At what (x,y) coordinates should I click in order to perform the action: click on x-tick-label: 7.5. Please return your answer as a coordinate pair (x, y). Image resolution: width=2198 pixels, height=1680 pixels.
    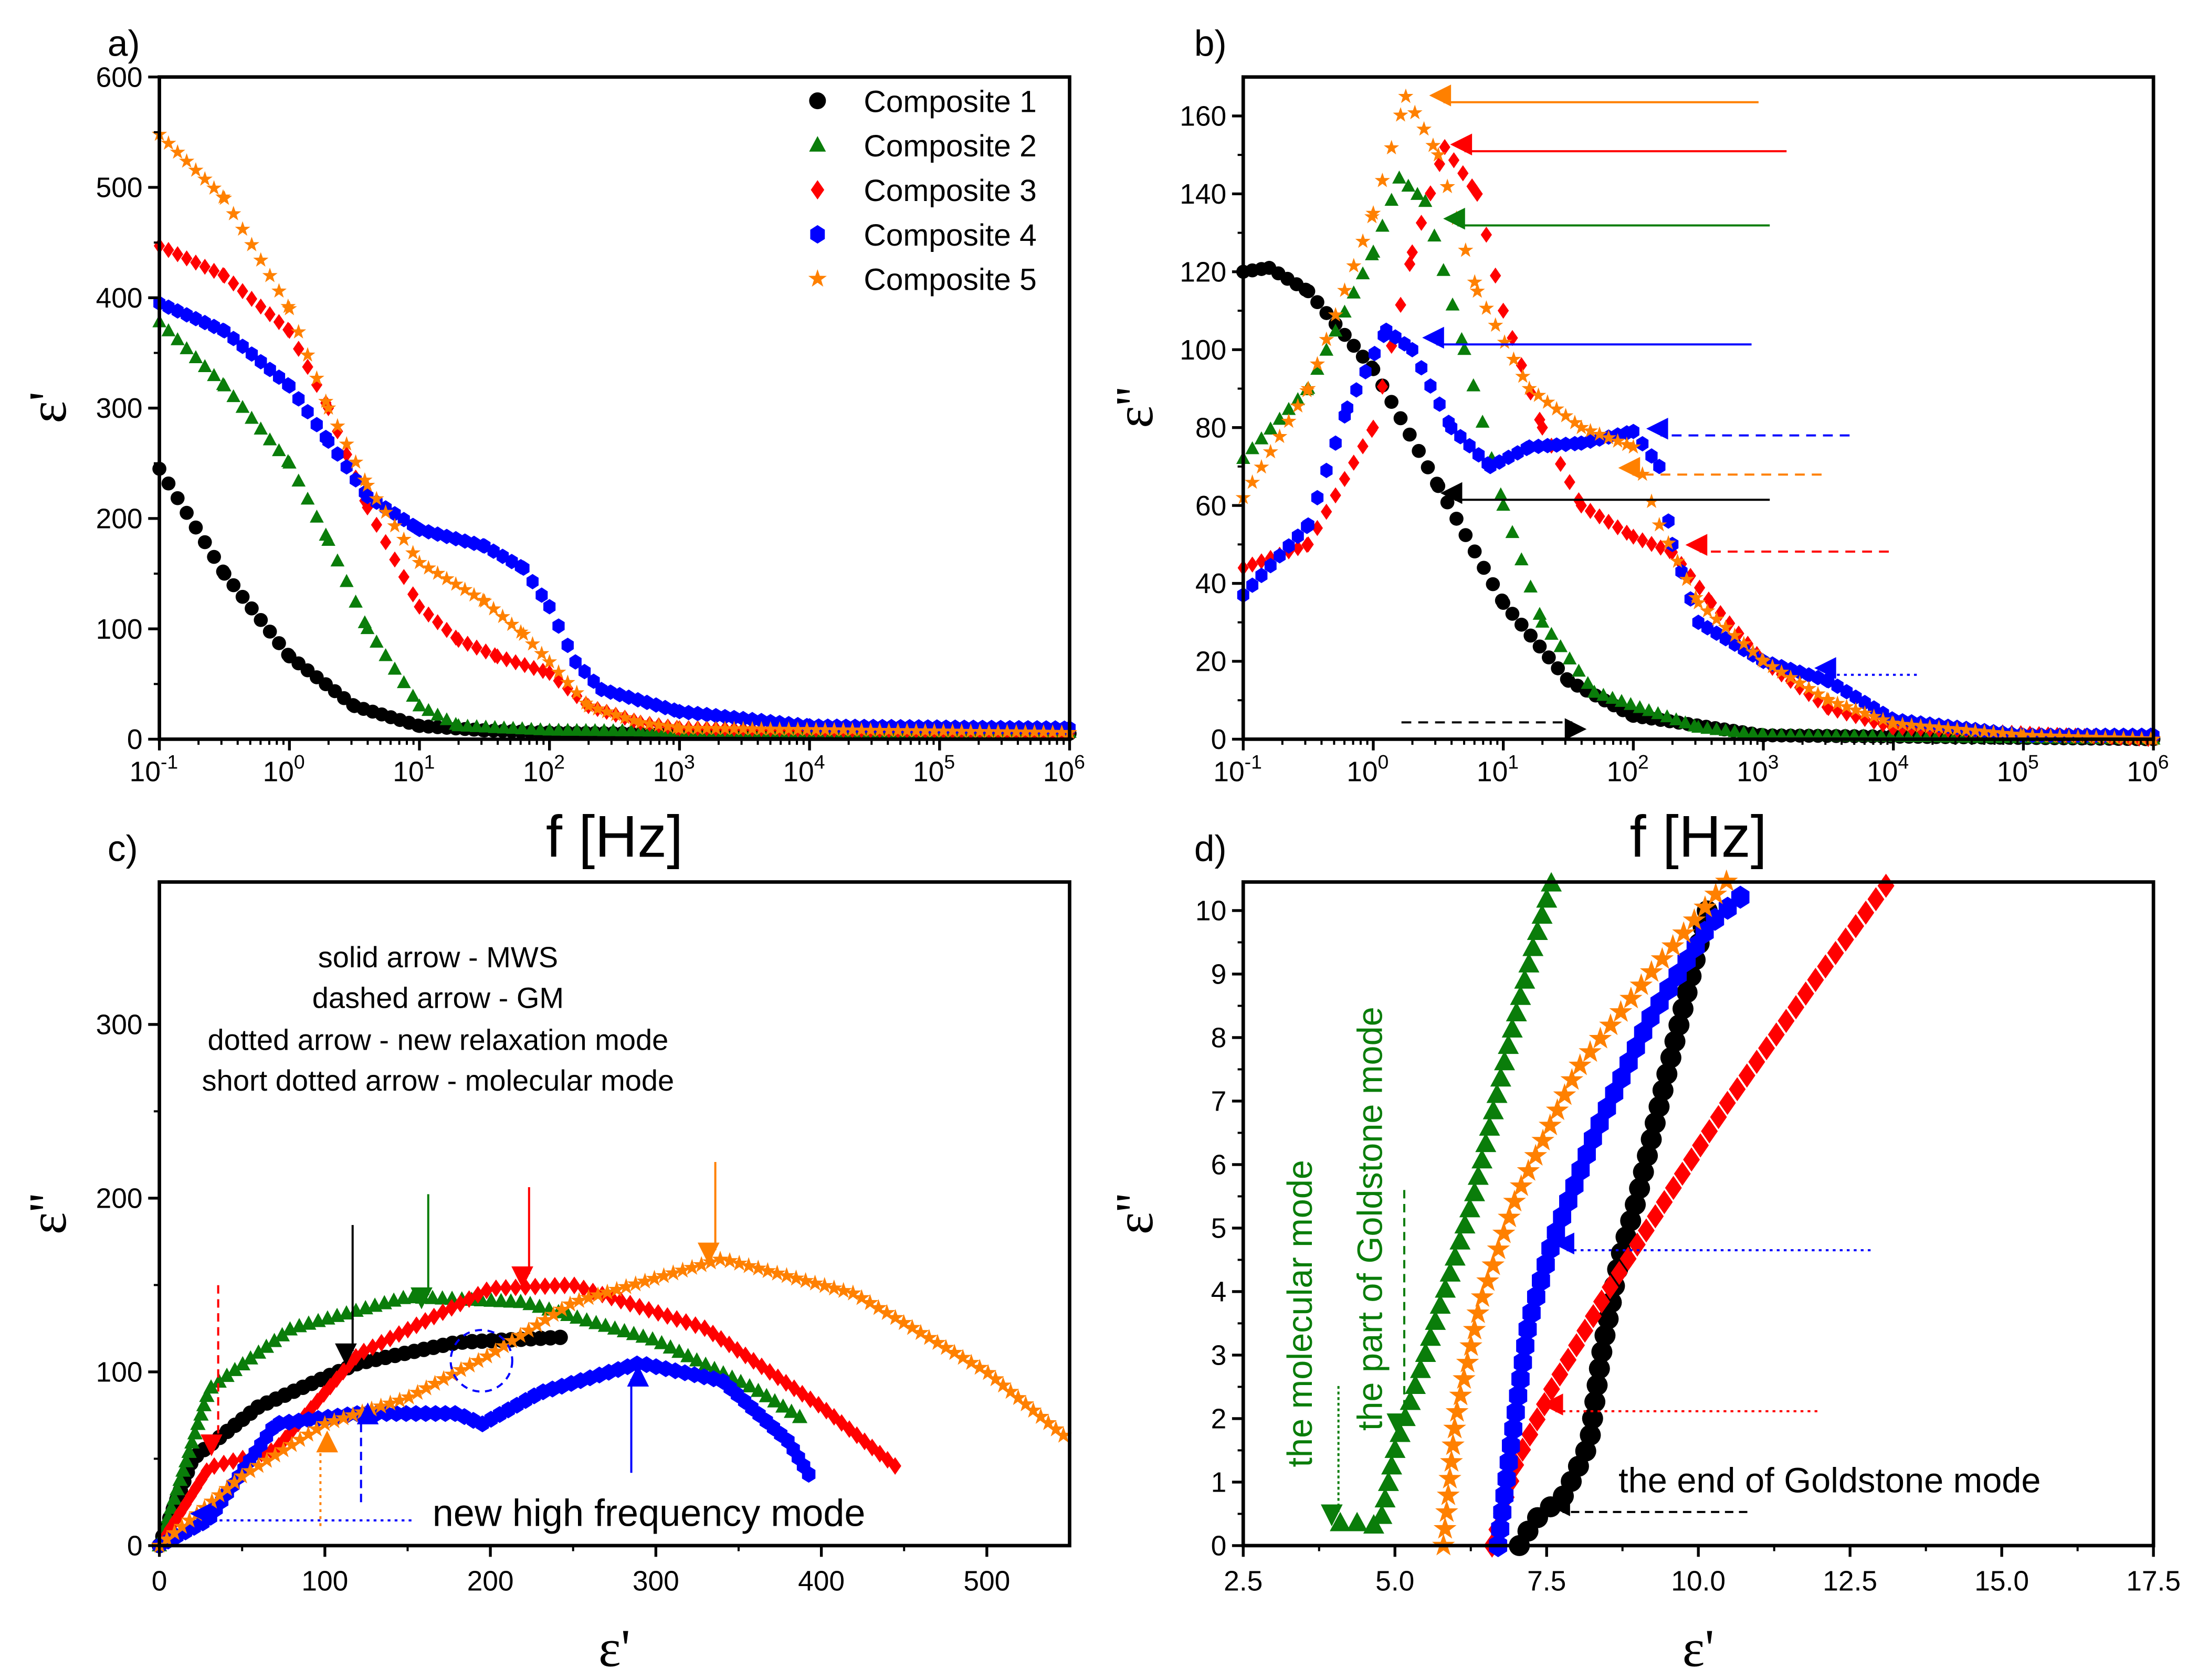
    Looking at the image, I should click on (1547, 1581).